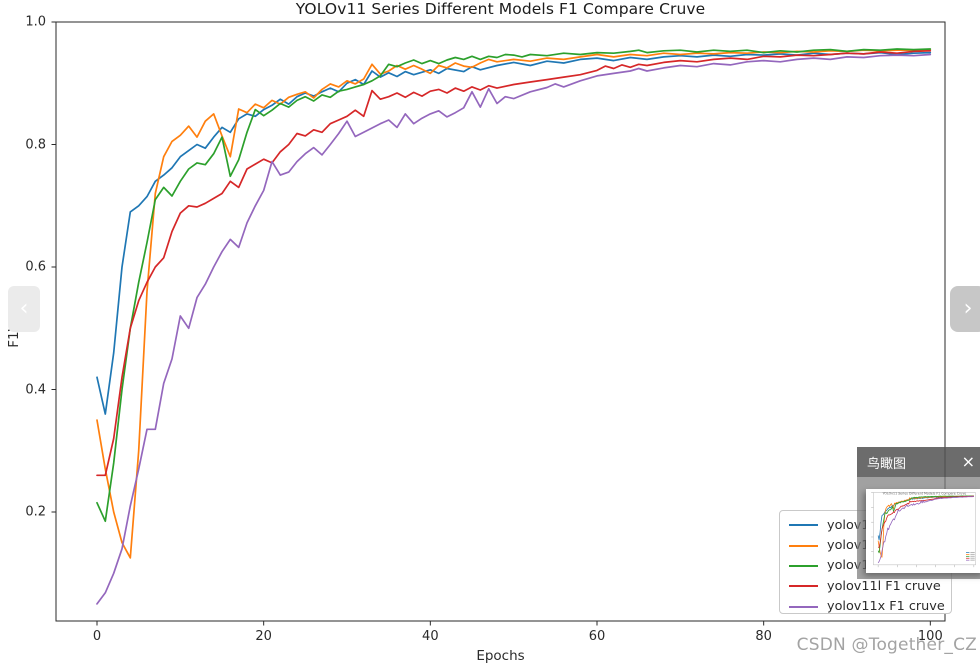  Describe the element at coordinates (35, 389) in the screenshot. I see `y-tick-label: 0.4` at that location.